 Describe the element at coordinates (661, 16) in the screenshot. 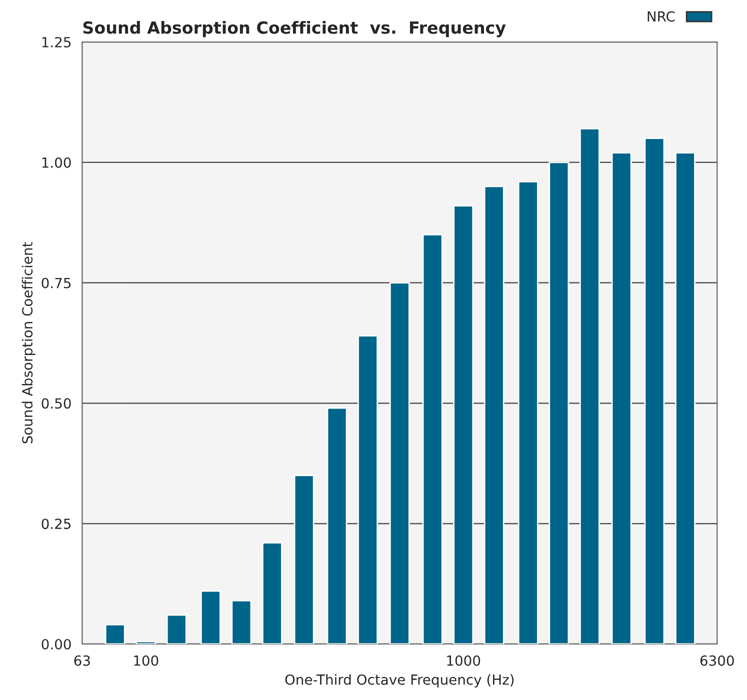

I see `legend-label: NRC` at that location.